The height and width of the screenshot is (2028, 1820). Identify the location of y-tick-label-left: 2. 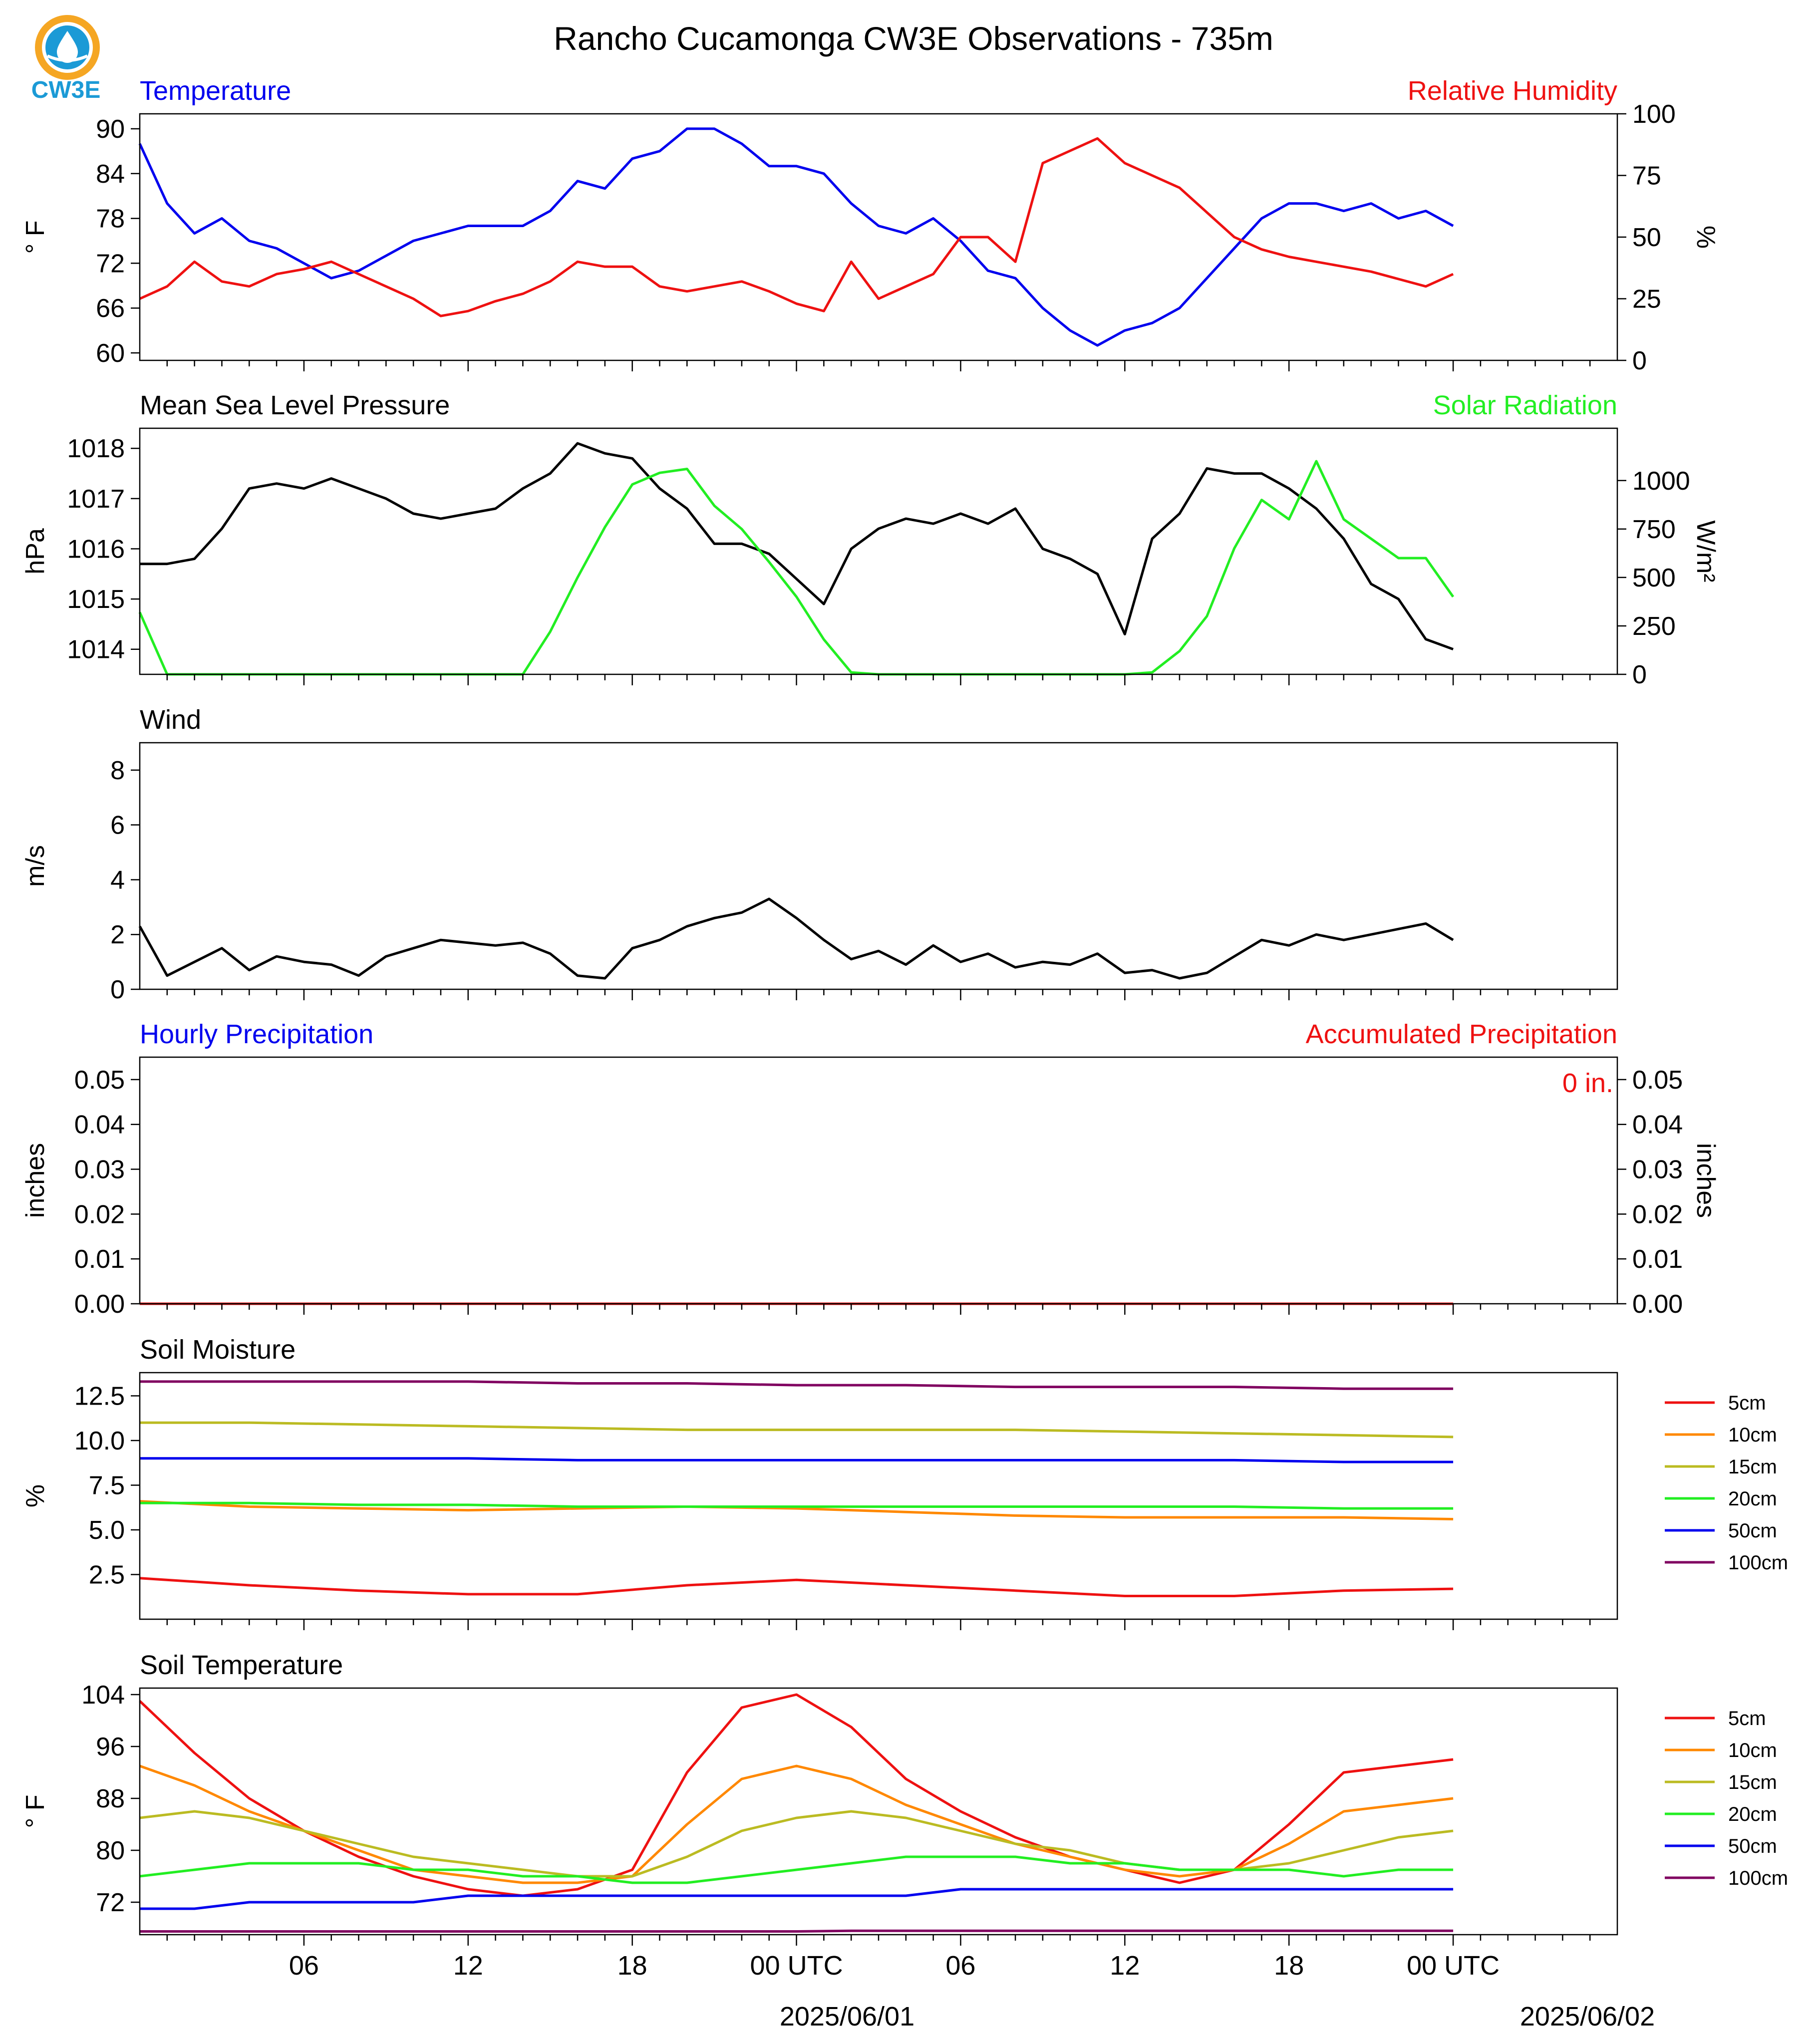
(117, 934).